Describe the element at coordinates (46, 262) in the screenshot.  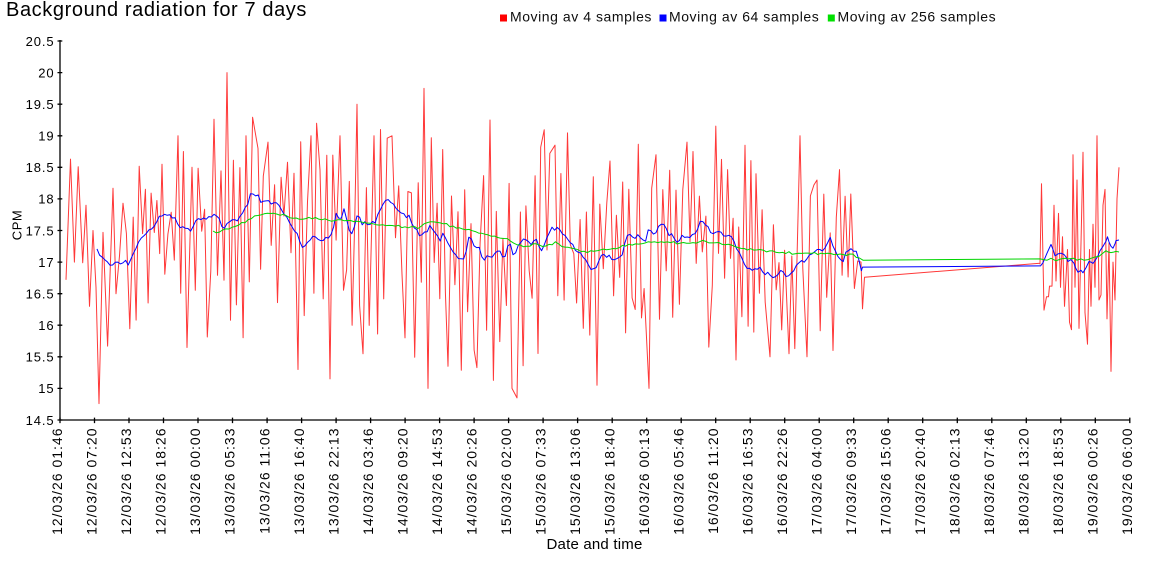
I see `svg-text: 17` at that location.